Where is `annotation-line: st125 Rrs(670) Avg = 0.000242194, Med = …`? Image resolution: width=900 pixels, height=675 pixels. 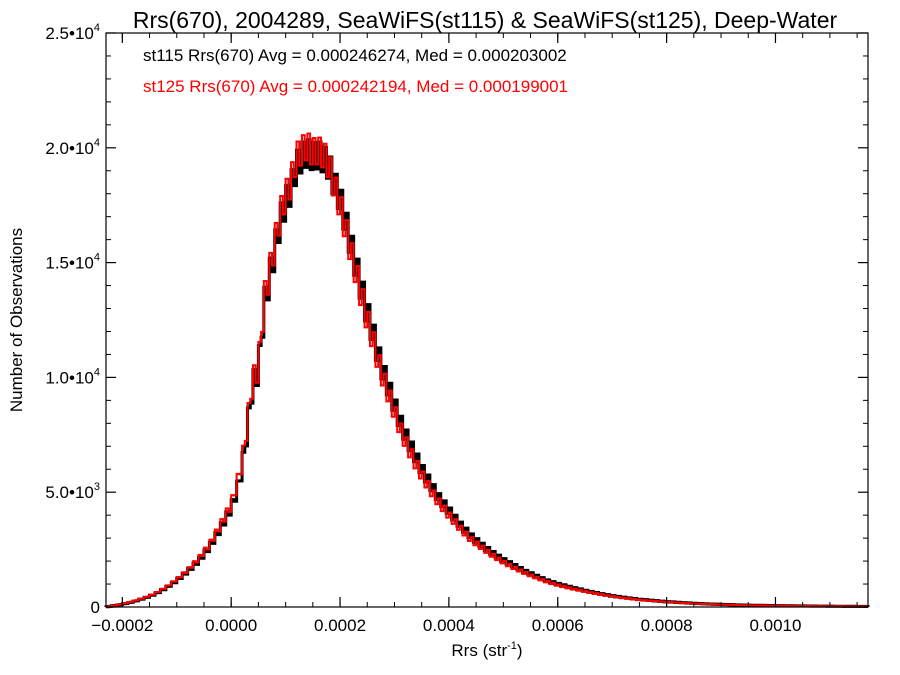
annotation-line: st125 Rrs(670) Avg = 0.000242194, Med = … is located at coordinates (355, 86).